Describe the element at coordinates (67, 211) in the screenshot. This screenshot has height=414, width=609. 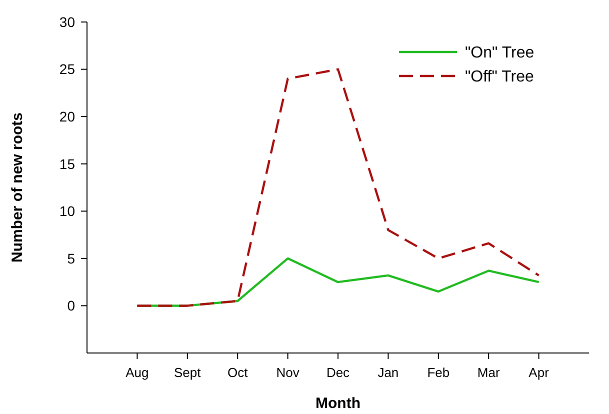
I see `y-tick-label: 10` at that location.